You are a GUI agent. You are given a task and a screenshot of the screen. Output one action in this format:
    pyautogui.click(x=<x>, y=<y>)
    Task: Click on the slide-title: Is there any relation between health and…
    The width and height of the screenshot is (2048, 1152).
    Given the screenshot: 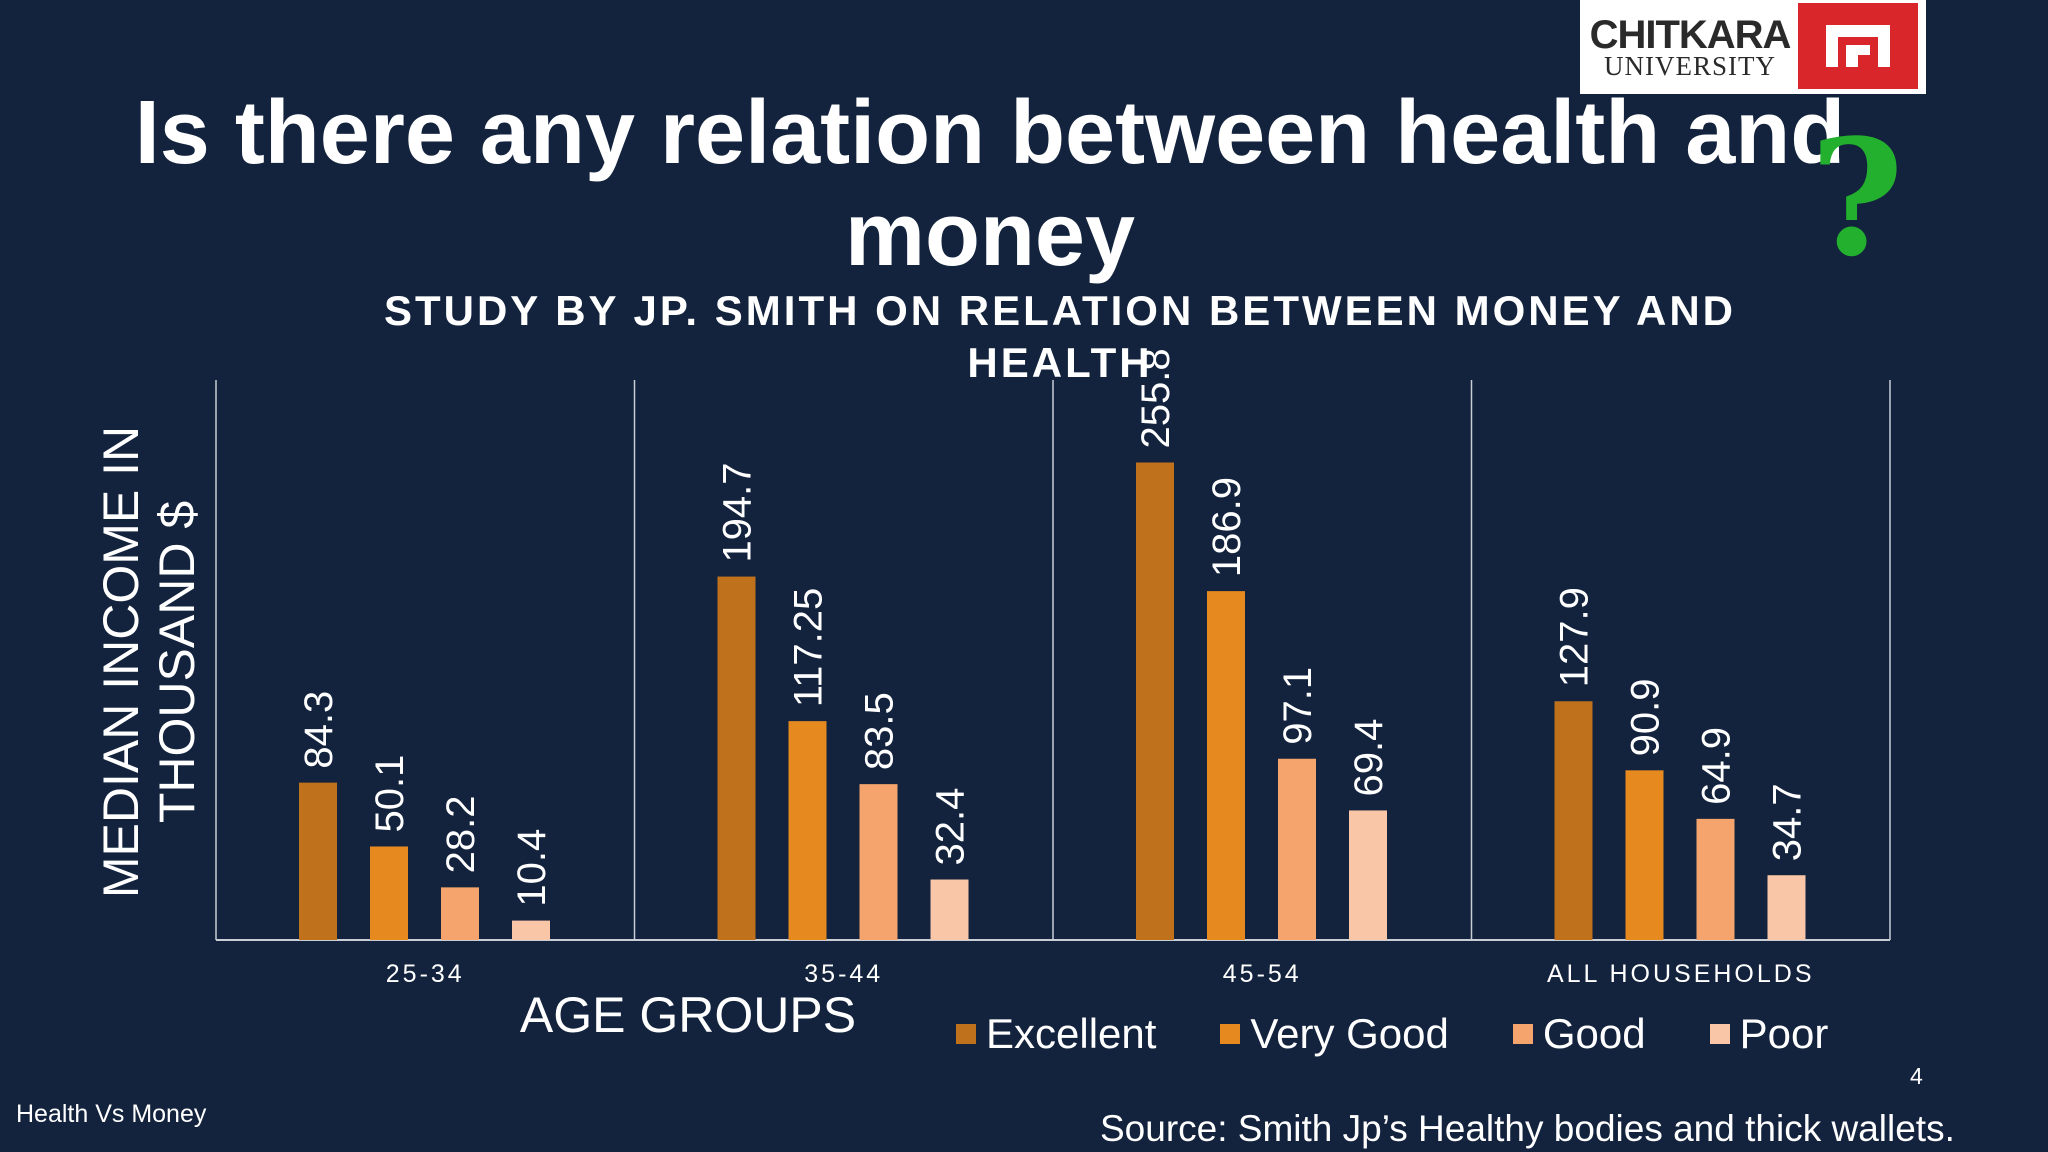 What is the action you would take?
    pyautogui.click(x=990, y=184)
    